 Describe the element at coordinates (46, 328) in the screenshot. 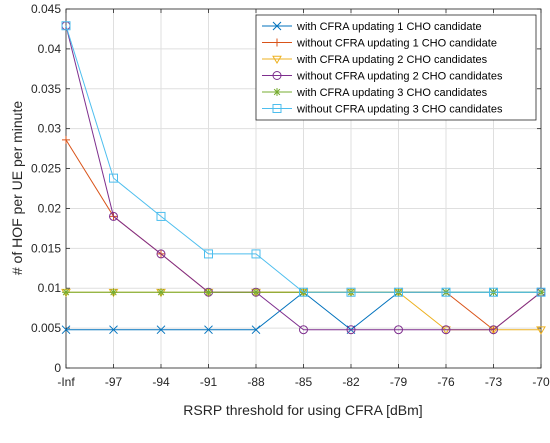

I see `y-tick-label: 0.005` at that location.